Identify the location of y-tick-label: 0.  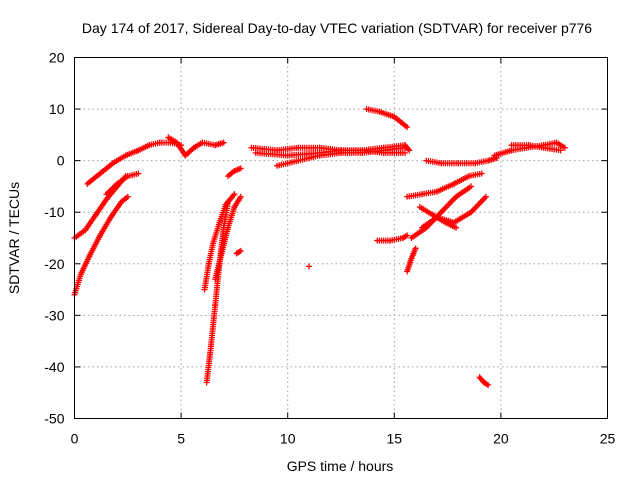
(61, 161).